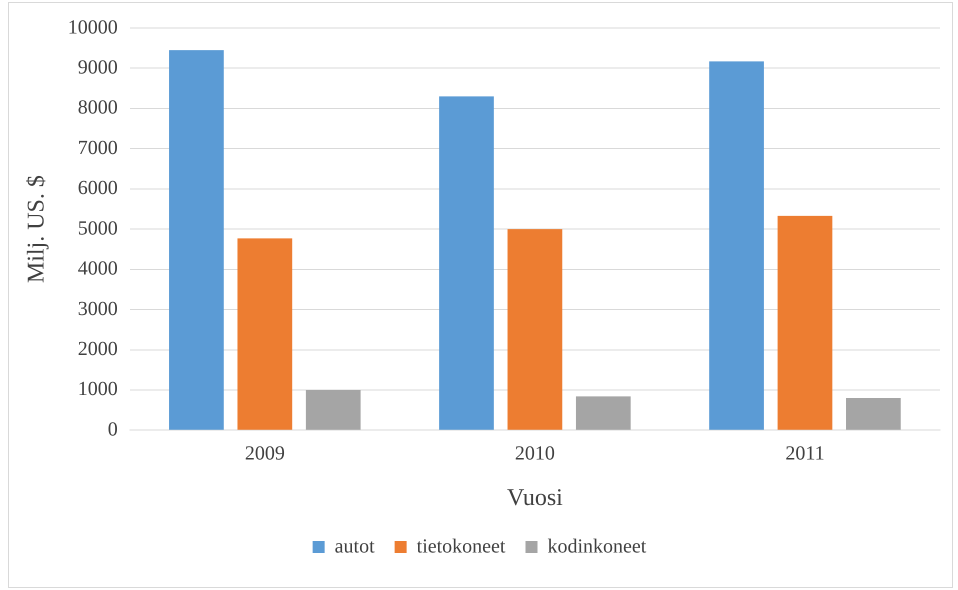  Describe the element at coordinates (113, 429) in the screenshot. I see `y-tick-label: 0` at that location.